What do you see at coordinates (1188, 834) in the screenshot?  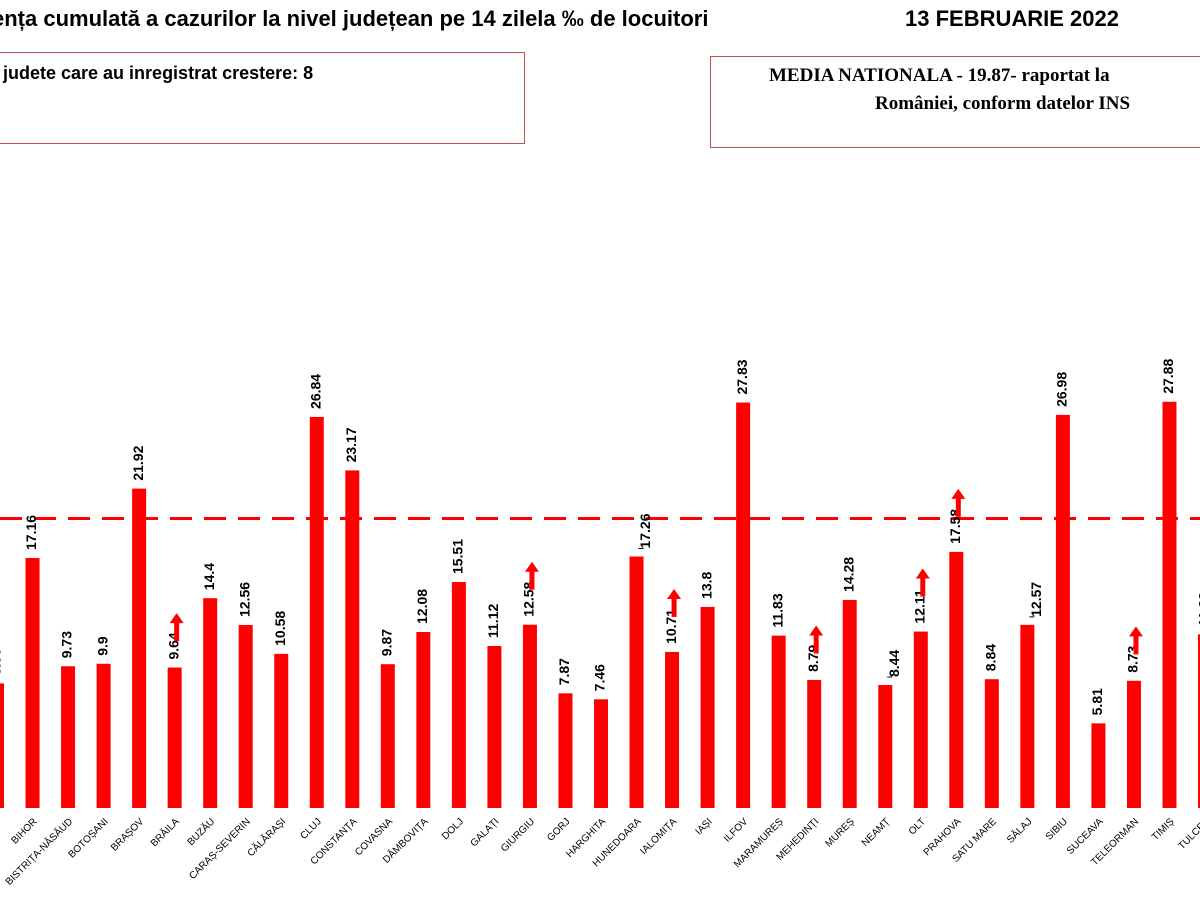 I see `category-label: TULCEA` at bounding box center [1188, 834].